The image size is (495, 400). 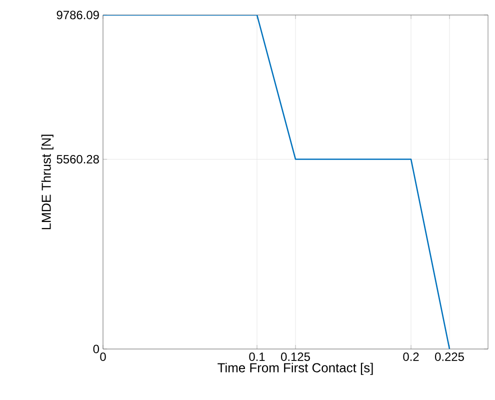 What do you see at coordinates (411, 356) in the screenshot?
I see `x-tick-label: 0.2` at bounding box center [411, 356].